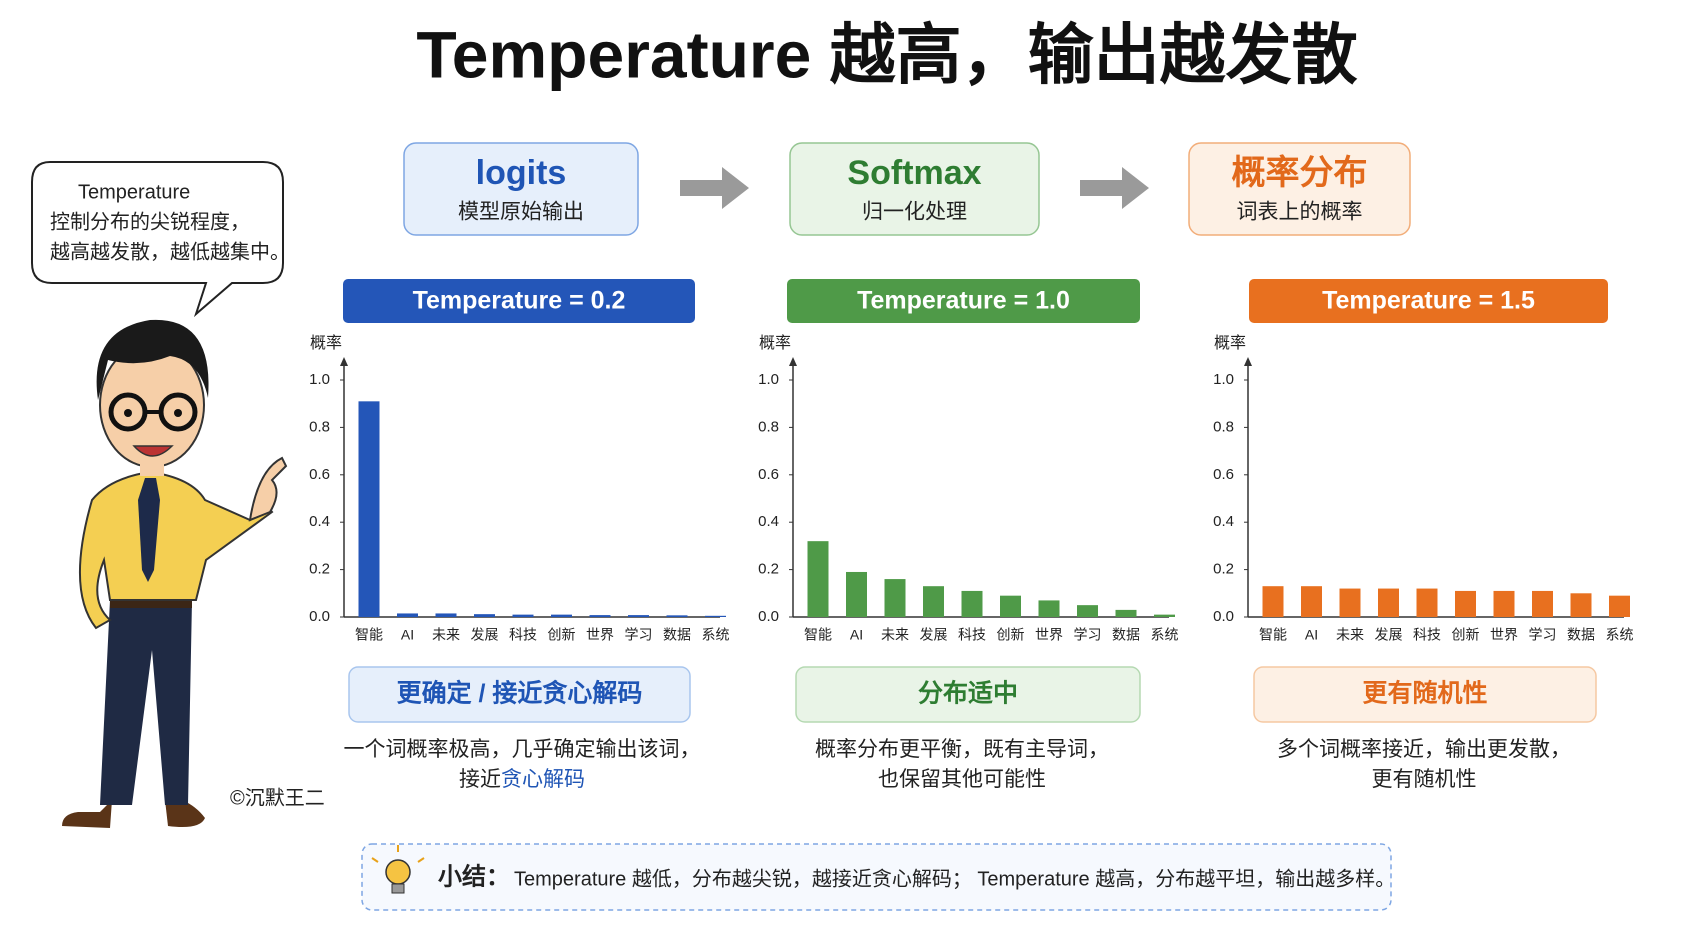  What do you see at coordinates (1300, 173) in the screenshot?
I see `flow-title: 概率分布` at bounding box center [1300, 173].